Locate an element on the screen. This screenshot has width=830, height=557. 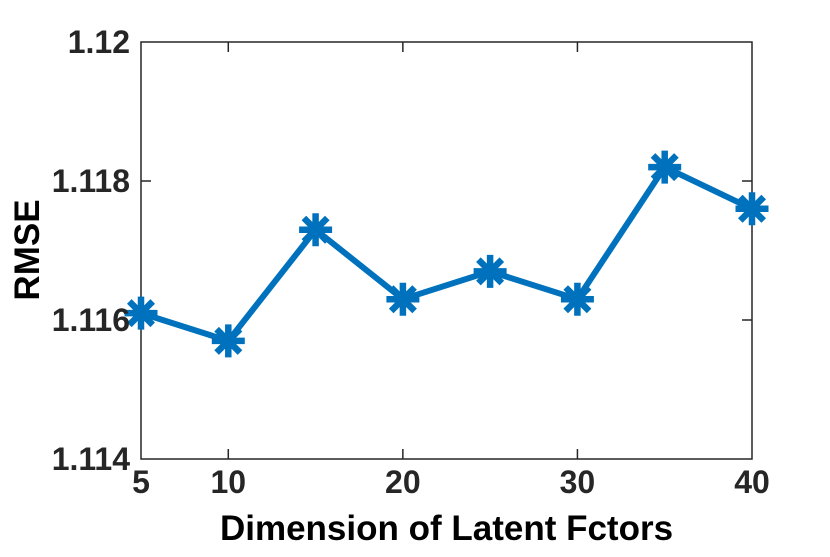
y-tick-label: 1.116 is located at coordinates (90, 320).